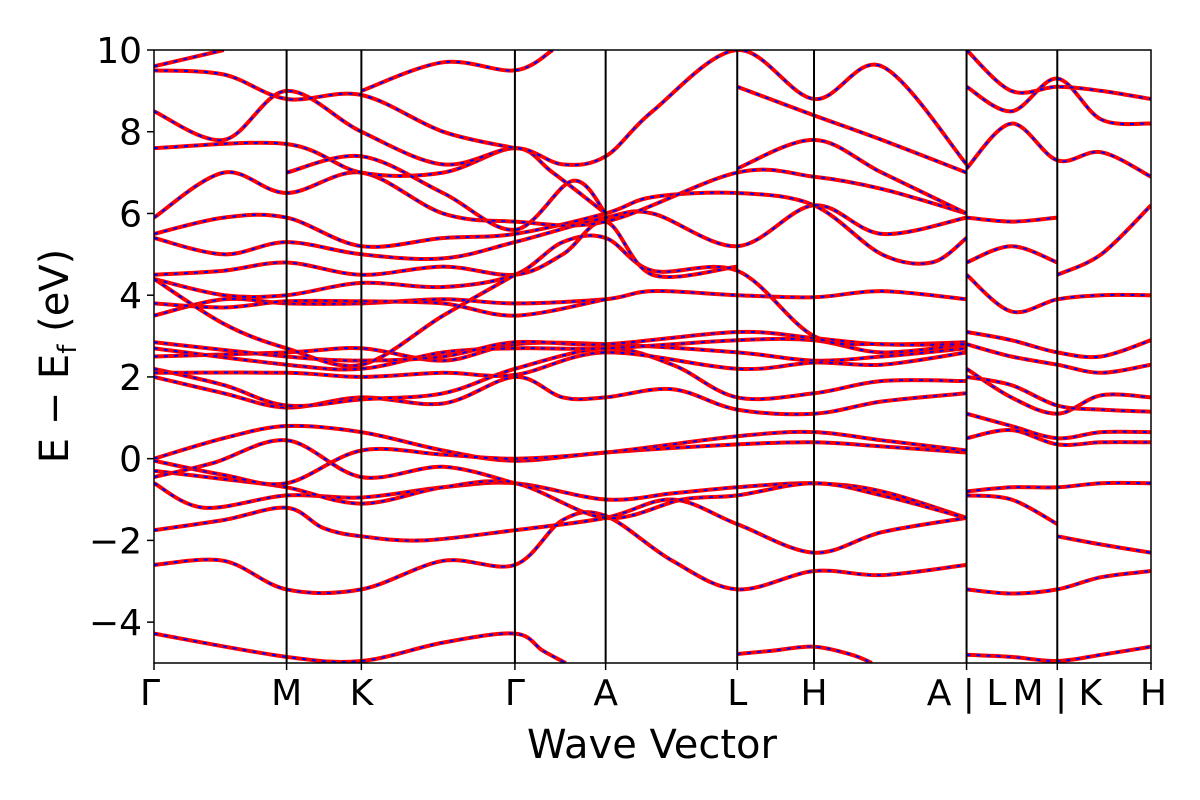  I want to click on x-tick-label-2: K, so click(362, 693).